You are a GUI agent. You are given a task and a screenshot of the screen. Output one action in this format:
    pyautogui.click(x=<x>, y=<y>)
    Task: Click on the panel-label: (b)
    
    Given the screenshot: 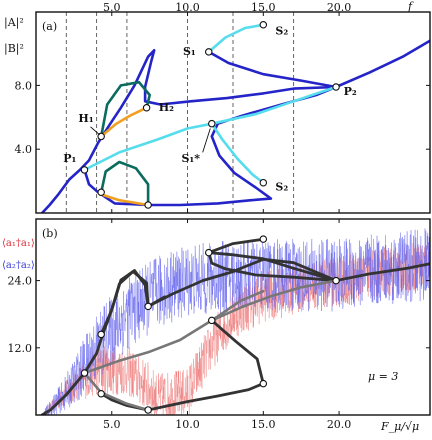 What is the action you would take?
    pyautogui.click(x=50, y=233)
    